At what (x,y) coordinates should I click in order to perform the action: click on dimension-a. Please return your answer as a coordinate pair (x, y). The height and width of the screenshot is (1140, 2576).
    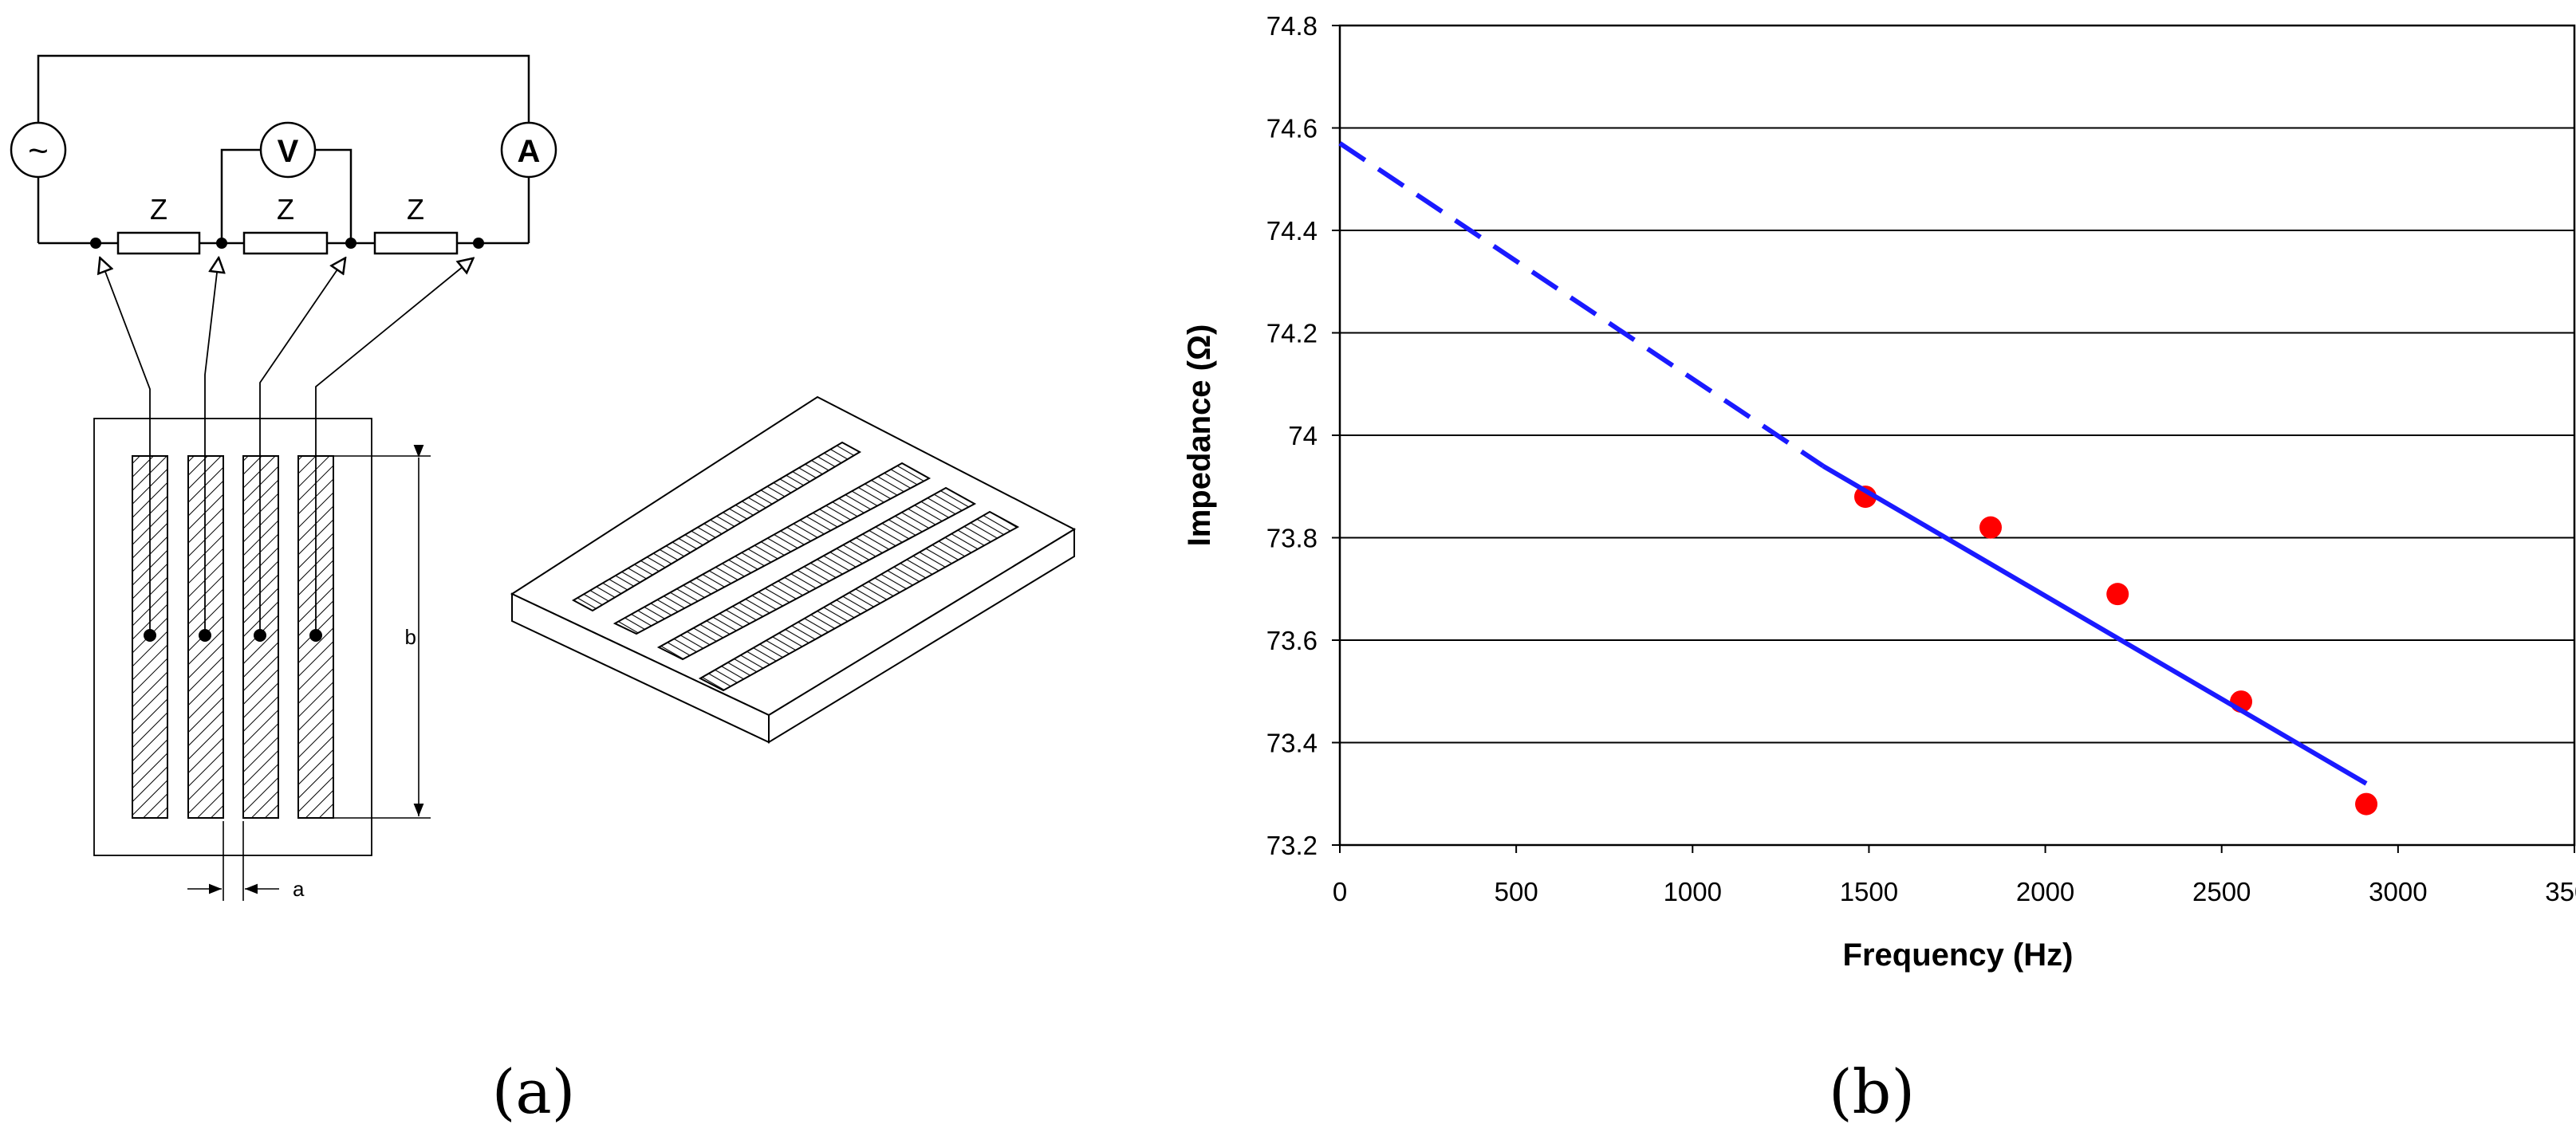
    Looking at the image, I should click on (233, 861).